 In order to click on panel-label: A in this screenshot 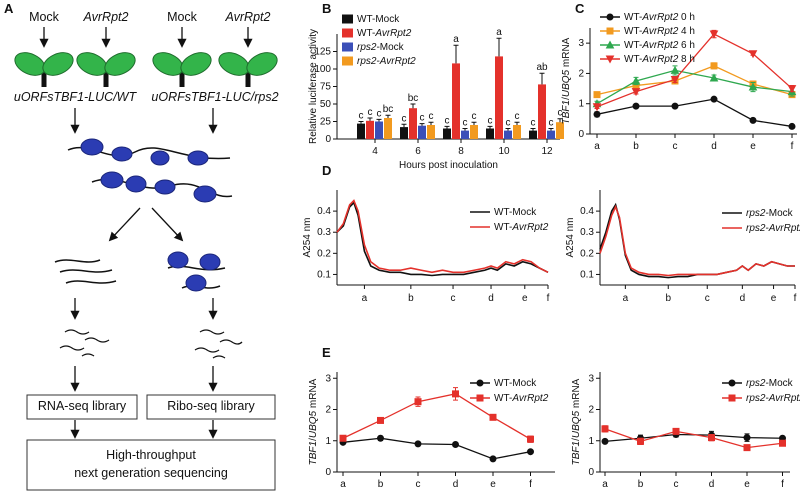, I will do `click(9, 8)`.